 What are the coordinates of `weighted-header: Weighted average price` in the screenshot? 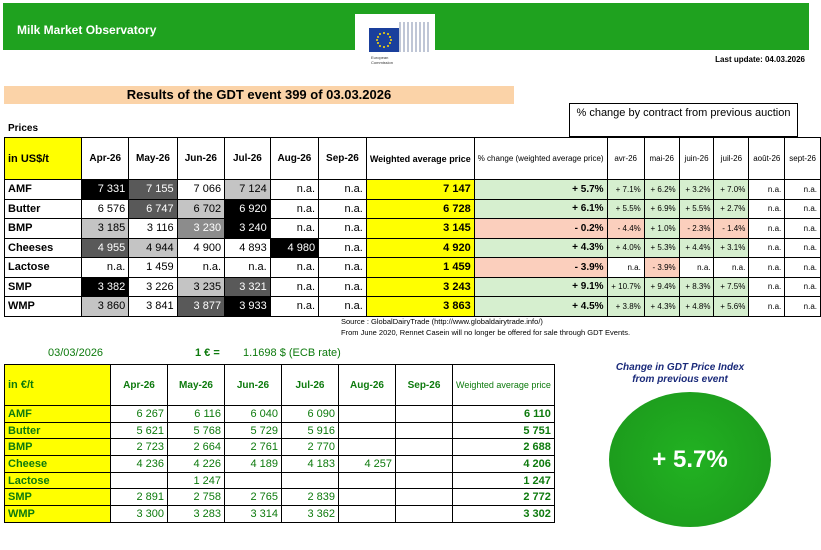 It's located at (420, 158).